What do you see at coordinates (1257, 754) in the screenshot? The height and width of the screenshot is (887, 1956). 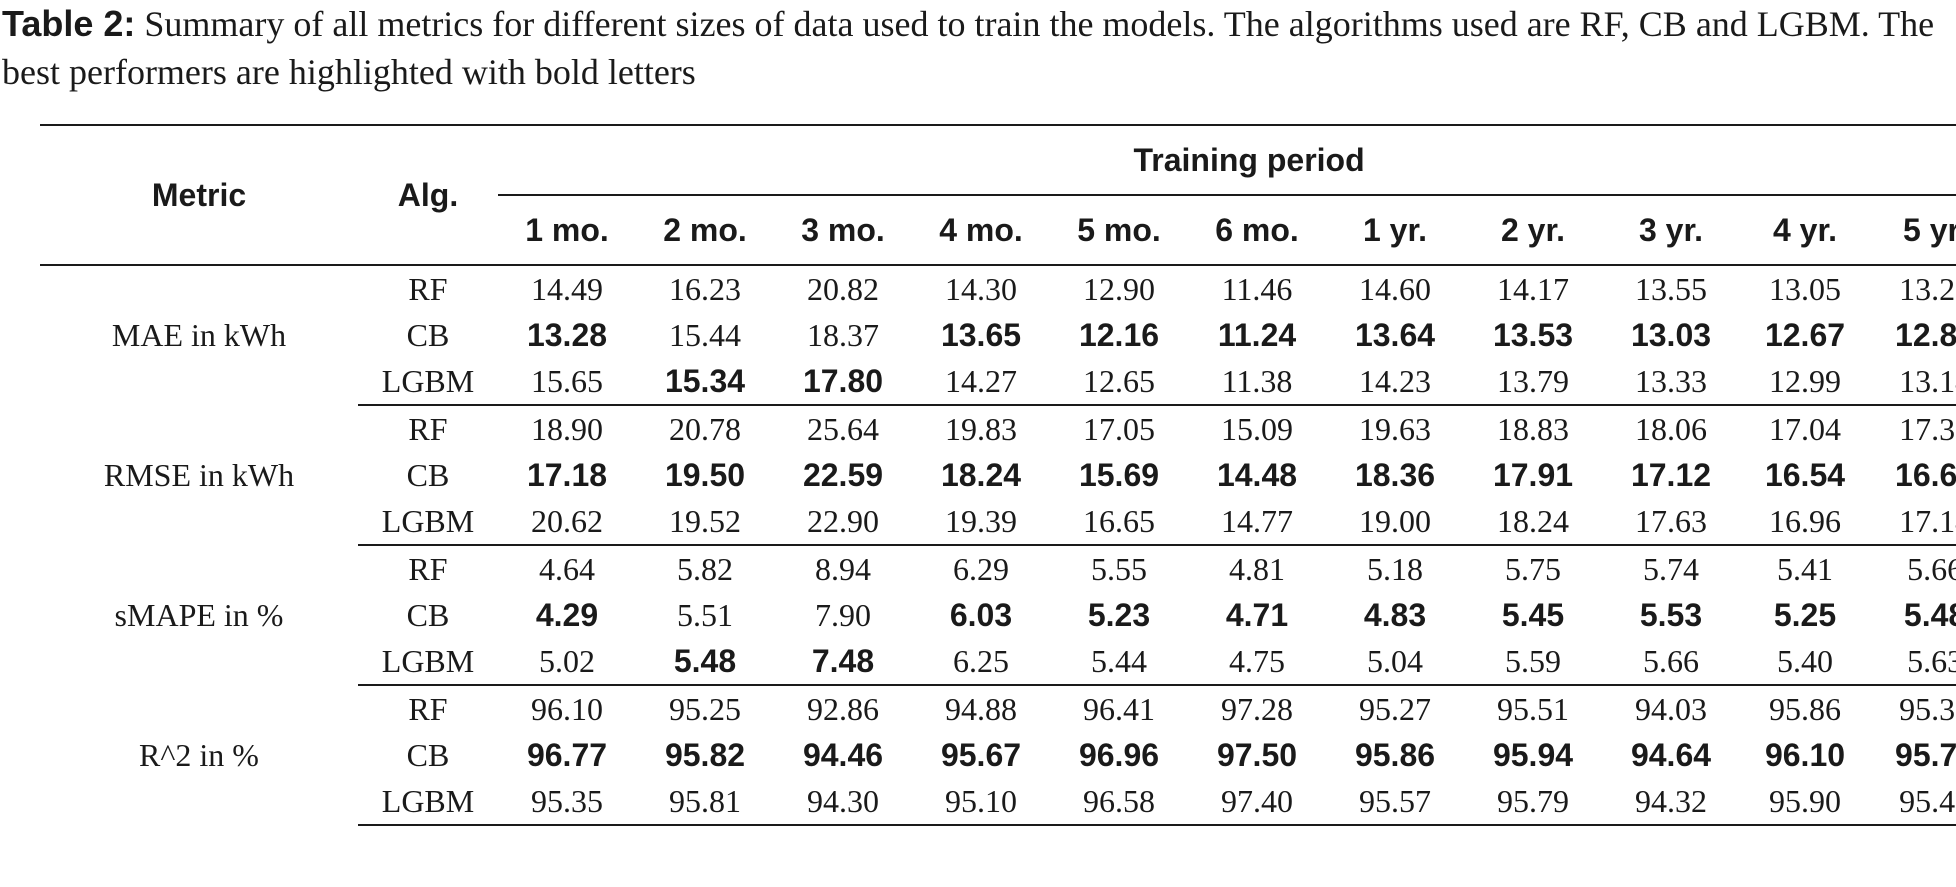 I see `value-cell: 97.50` at bounding box center [1257, 754].